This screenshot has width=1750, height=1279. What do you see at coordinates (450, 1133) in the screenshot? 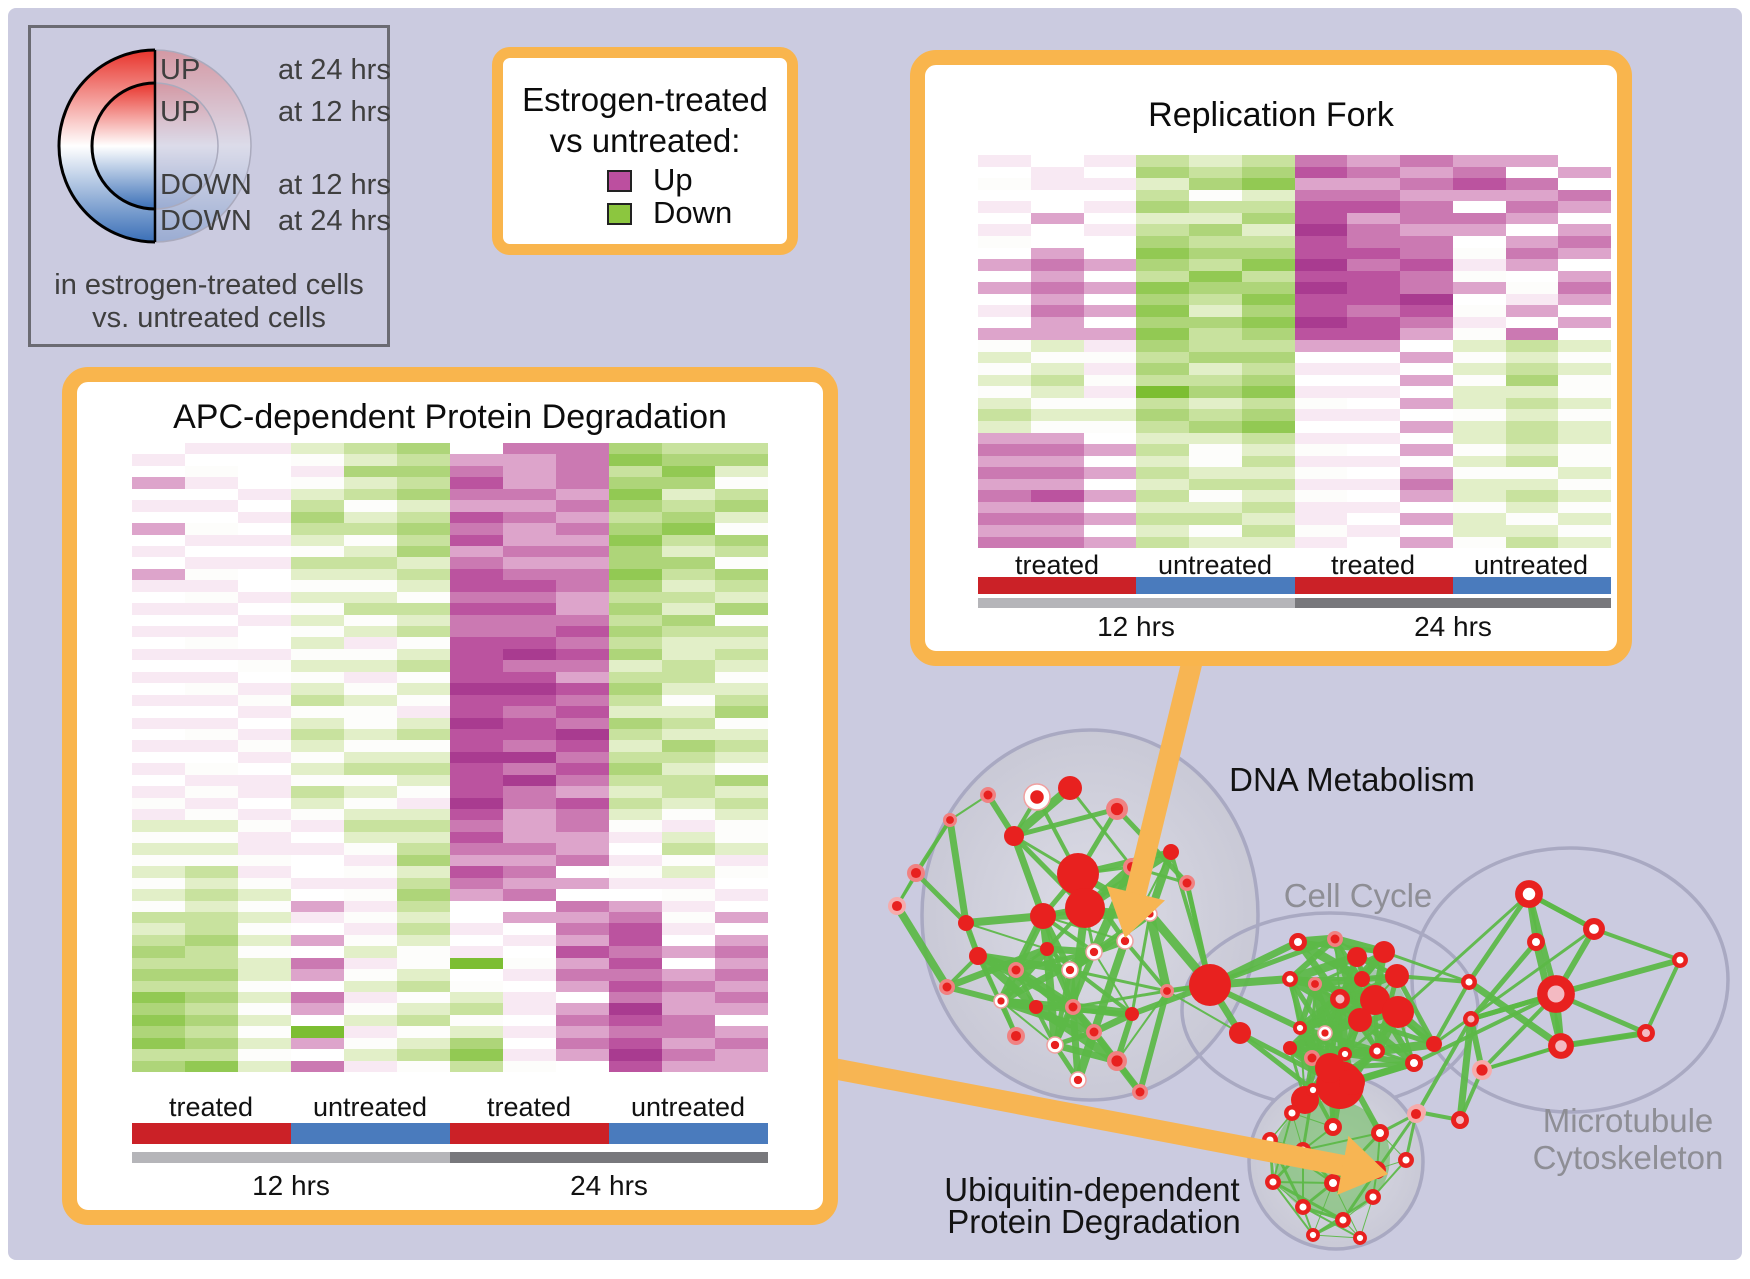
I see `apc-treatment-bar` at bounding box center [450, 1133].